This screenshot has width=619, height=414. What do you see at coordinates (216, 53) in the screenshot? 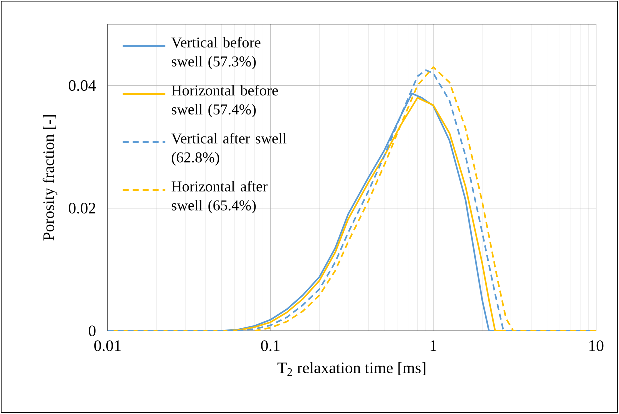
I see `legend-label: Vertical before swell (57.3%)` at bounding box center [216, 53].